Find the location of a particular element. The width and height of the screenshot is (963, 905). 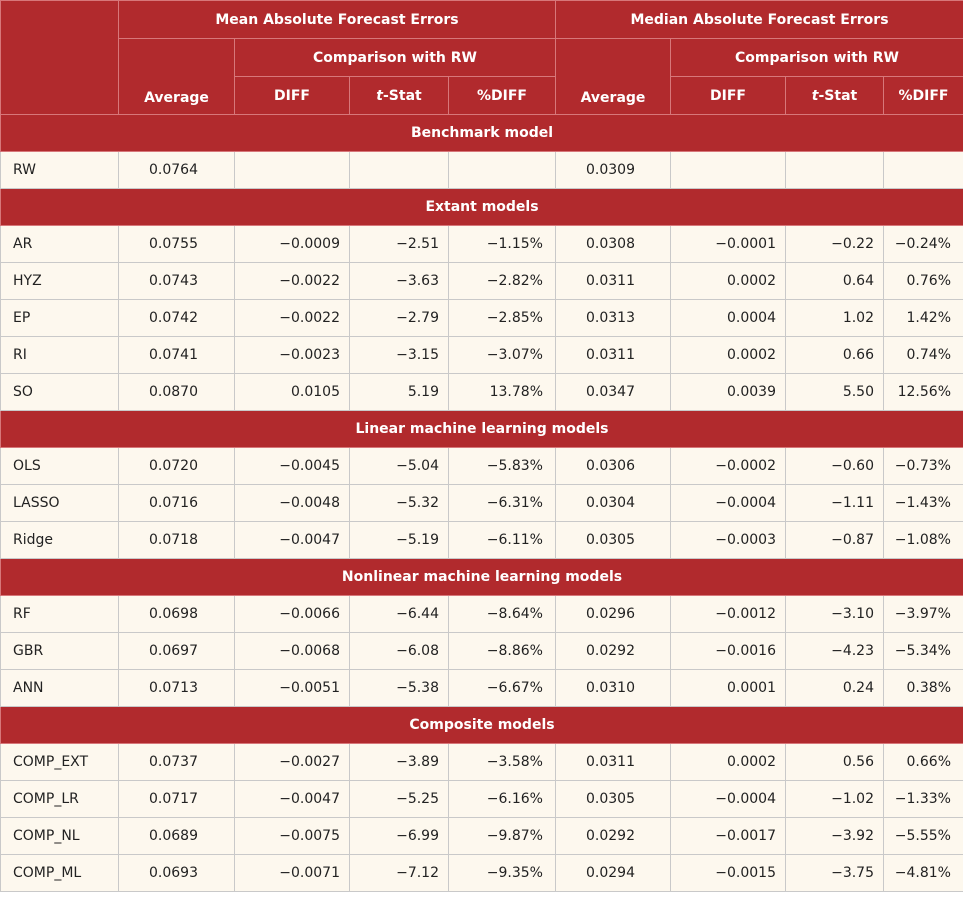

mean-pctdiff-cell: −3.07% is located at coordinates (502, 355).